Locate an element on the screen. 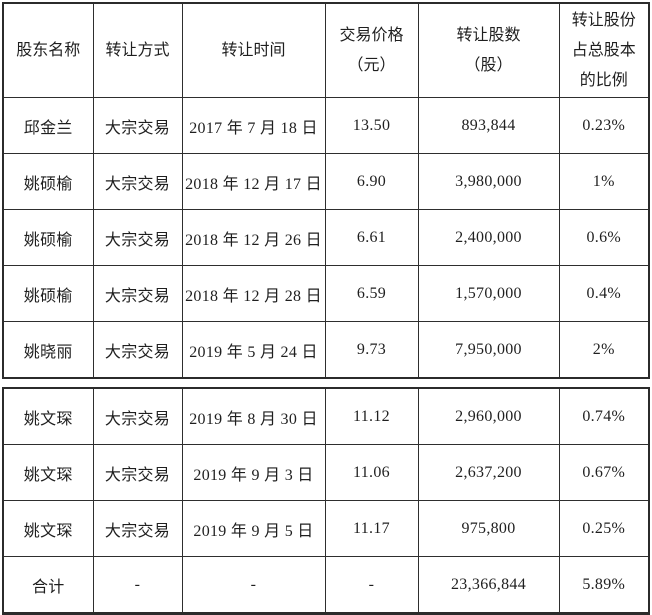 Image resolution: width=652 pixels, height=615 pixels. cell-price: 13.50 is located at coordinates (371, 125).